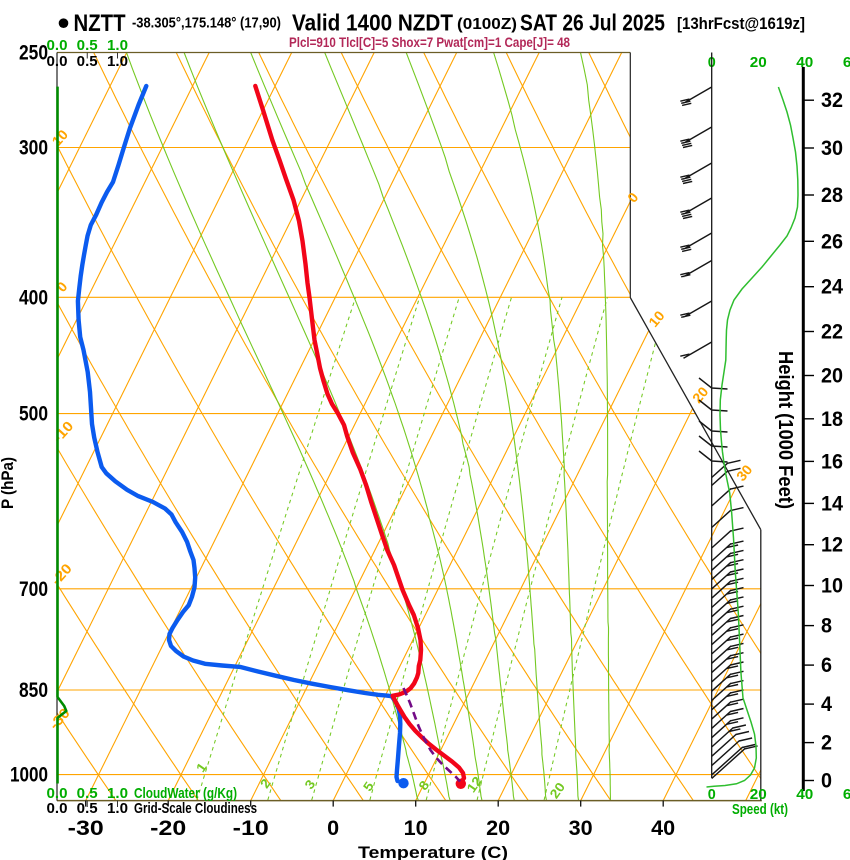 The image size is (850, 860). I want to click on svg-text: 32, so click(832, 100).